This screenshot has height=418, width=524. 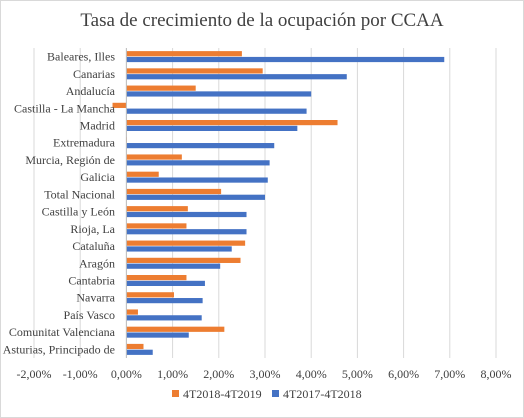 What do you see at coordinates (496, 374) in the screenshot?
I see `x-tick-label: 8,00%` at bounding box center [496, 374].